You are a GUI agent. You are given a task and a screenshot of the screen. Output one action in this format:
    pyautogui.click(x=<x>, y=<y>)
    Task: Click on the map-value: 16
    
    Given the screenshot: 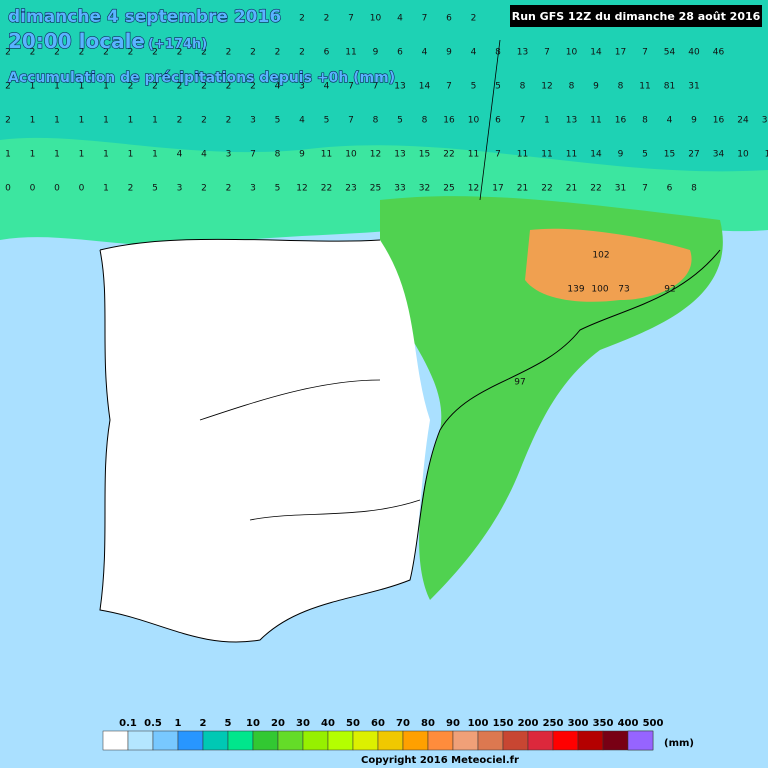 What is the action you would take?
    pyautogui.click(x=719, y=121)
    